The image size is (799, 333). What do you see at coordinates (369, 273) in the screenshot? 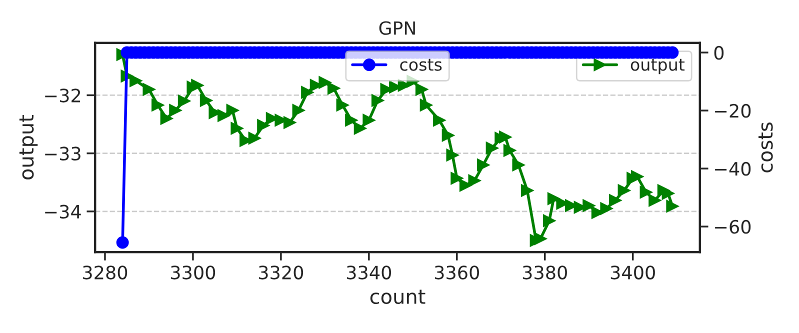
I see `x-tick-label: 3340` at bounding box center [369, 273].